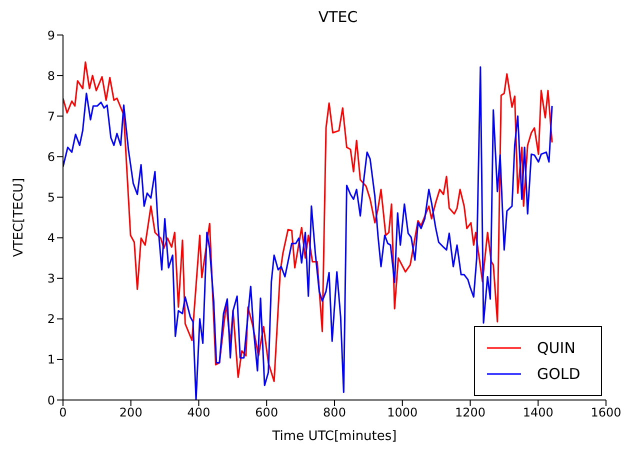 This screenshot has height=459, width=636. Describe the element at coordinates (51, 116) in the screenshot. I see `y-tick-label: 7` at that location.